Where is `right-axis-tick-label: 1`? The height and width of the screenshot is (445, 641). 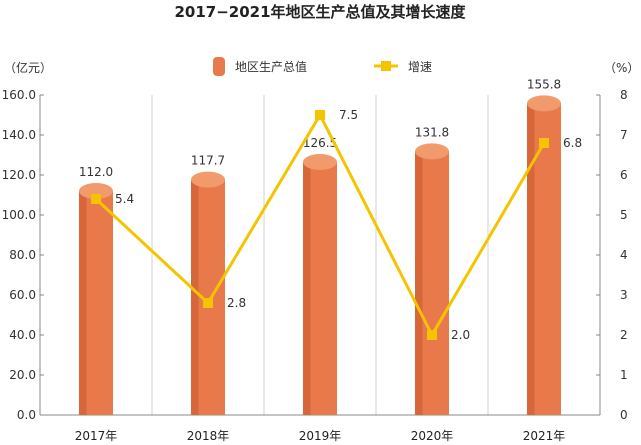
right-axis-tick-label: 1 is located at coordinates (624, 375).